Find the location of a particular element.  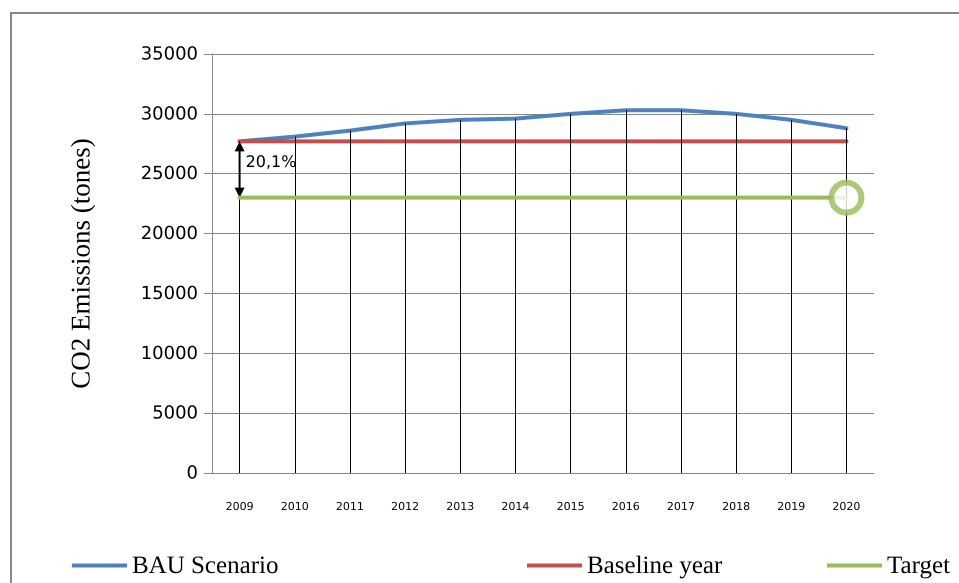

legend-label: BAU Scenario is located at coordinates (205, 565).